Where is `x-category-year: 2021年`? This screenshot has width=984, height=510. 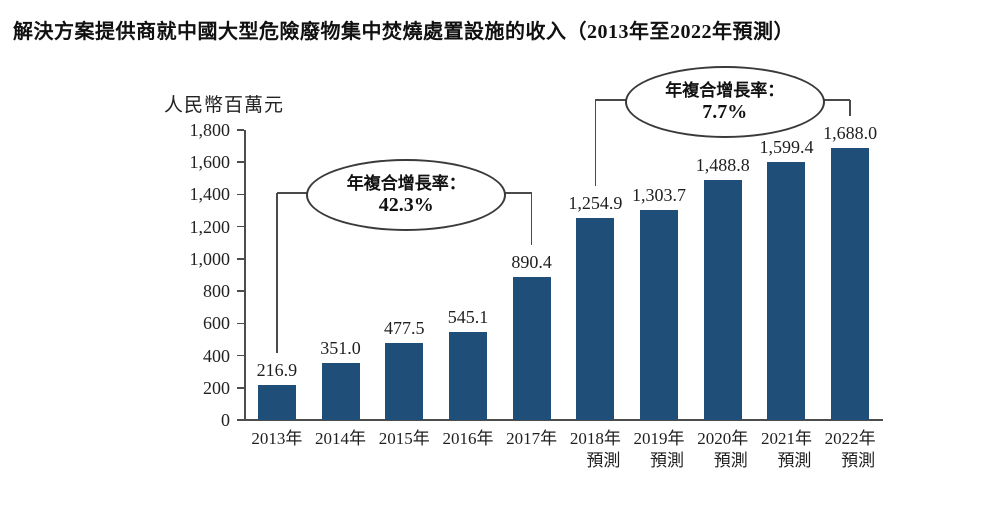 x-category-year: 2021年 is located at coordinates (786, 438).